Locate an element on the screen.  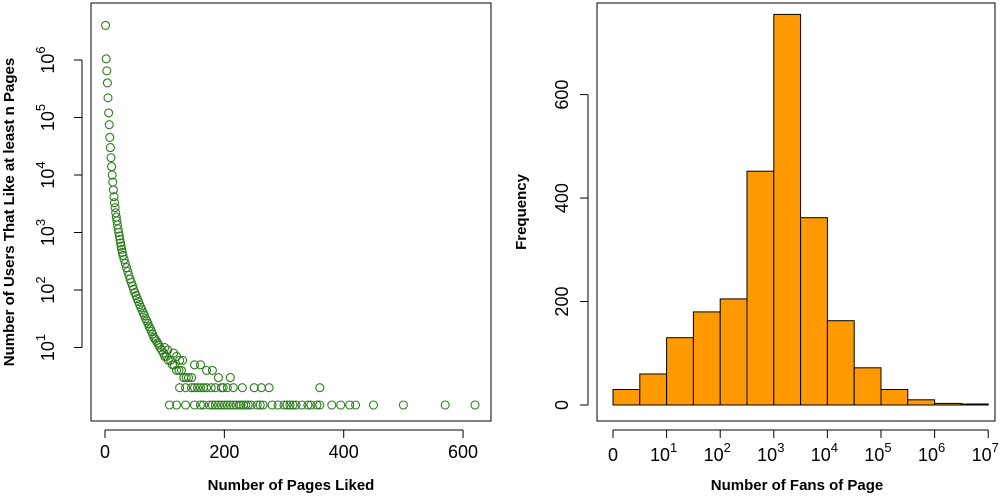
scatter-y-tick-label: 10² is located at coordinates (45, 289).